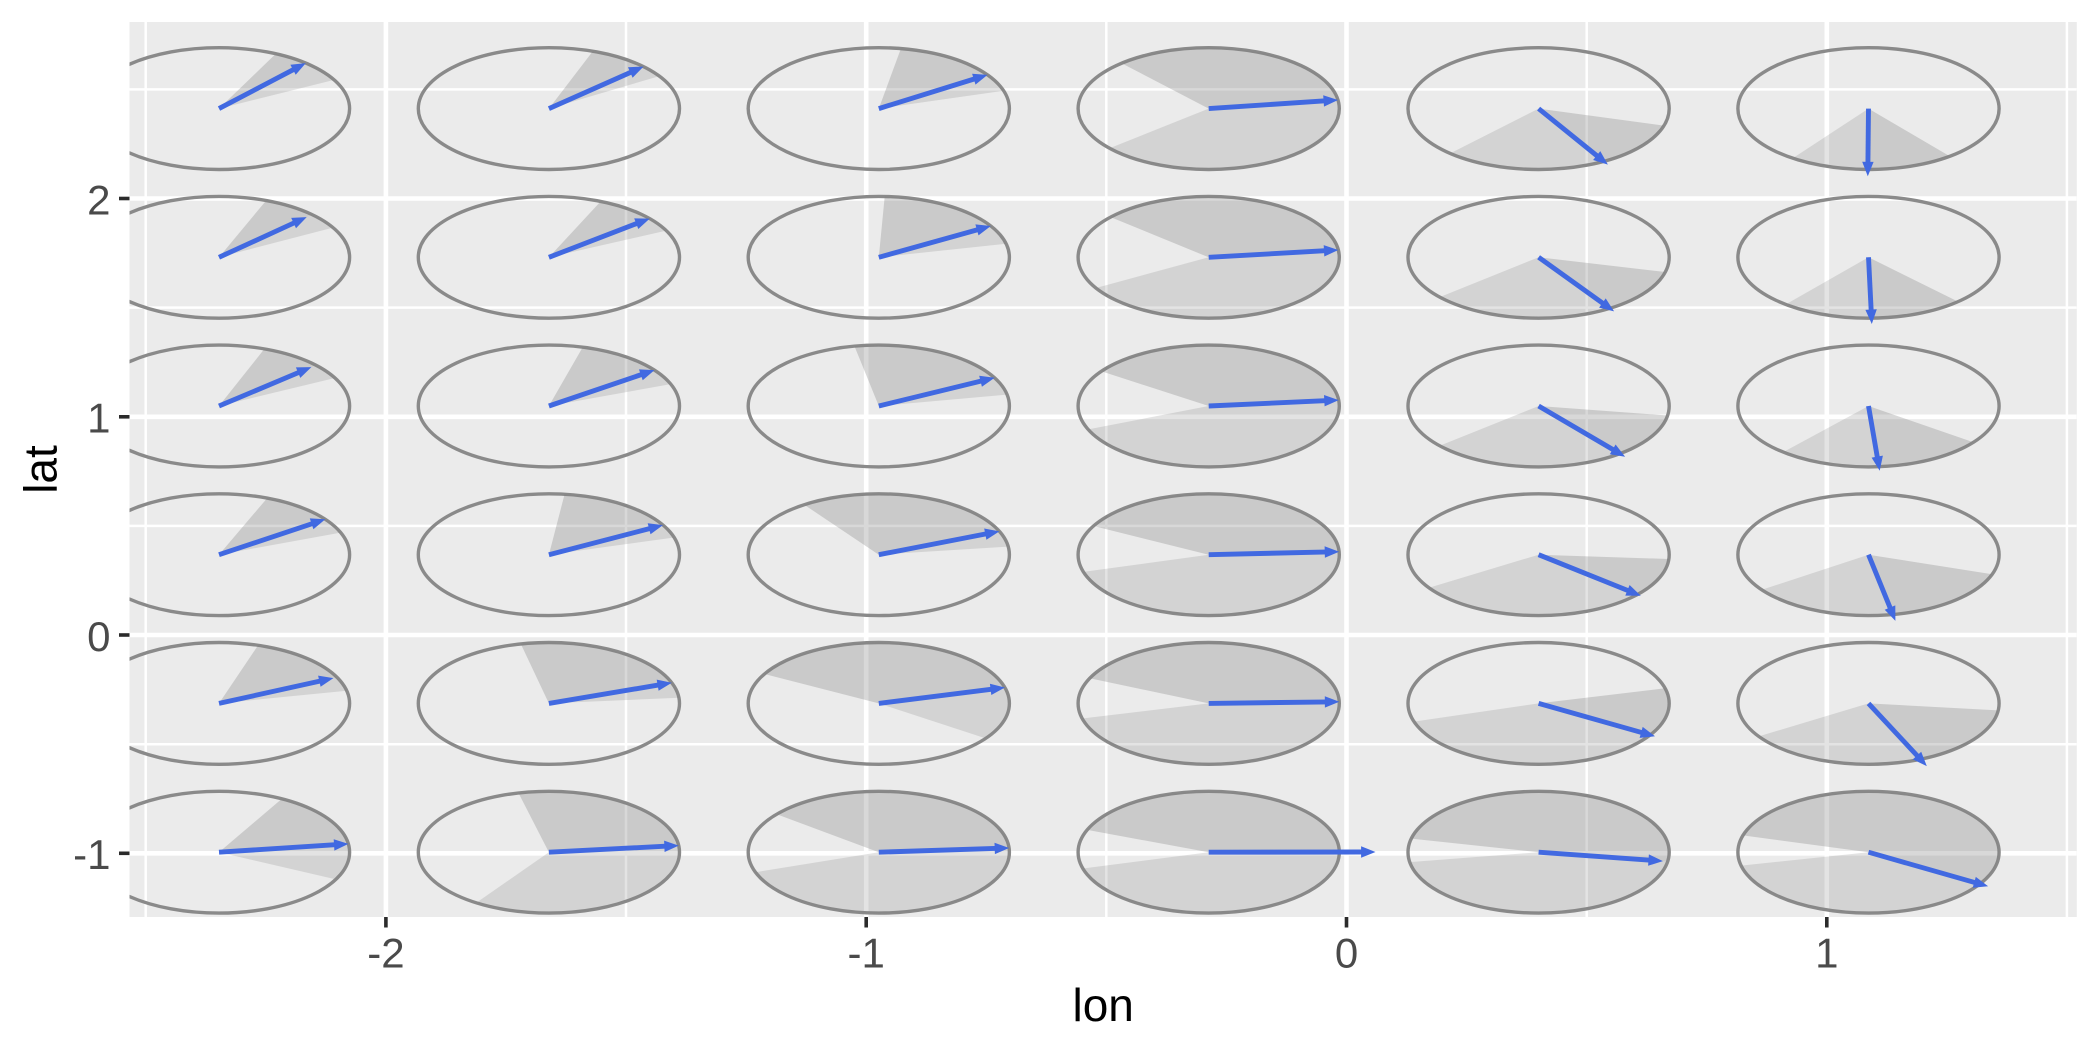 This screenshot has height=1055, width=2100. What do you see at coordinates (41, 469) in the screenshot?
I see `svg-text: lat` at bounding box center [41, 469].